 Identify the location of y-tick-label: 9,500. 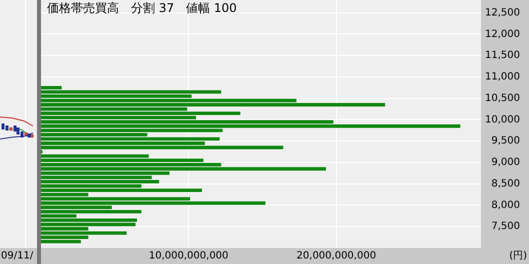
(505, 141).